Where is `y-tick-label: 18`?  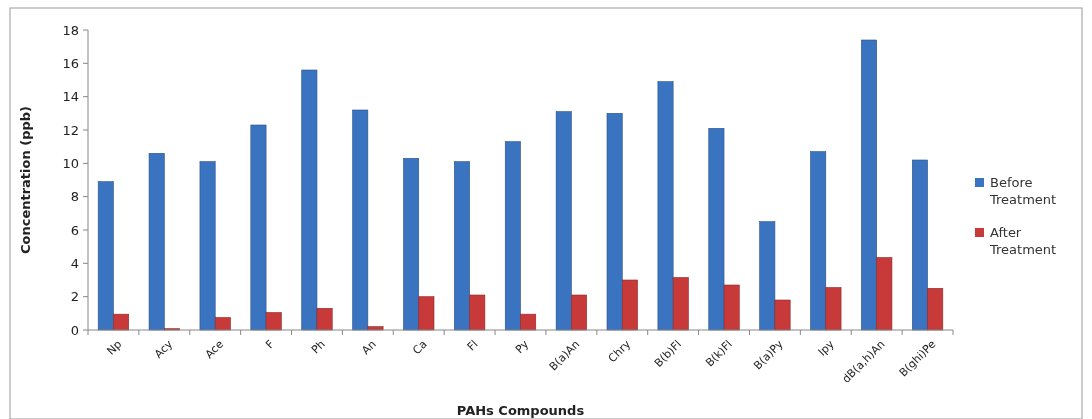
y-tick-label: 18 is located at coordinates (70, 30).